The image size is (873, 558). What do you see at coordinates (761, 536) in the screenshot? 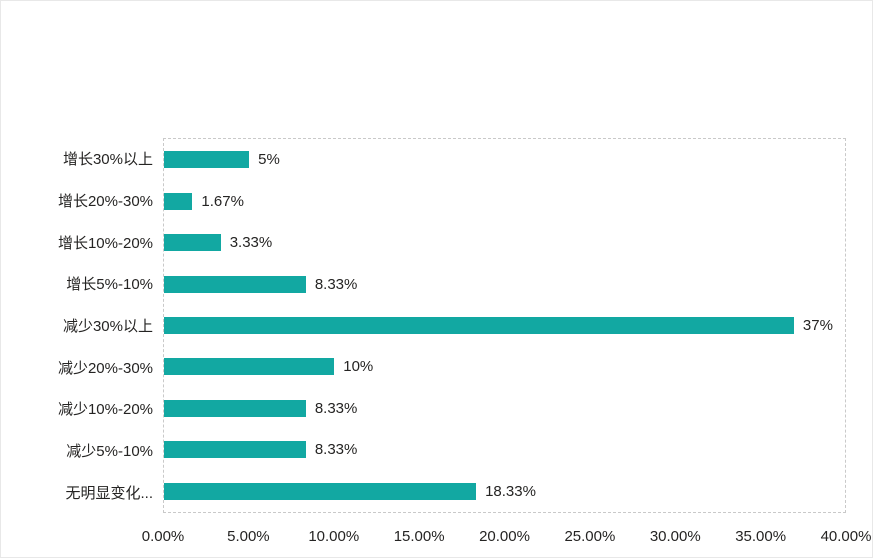
I see `x-tick-label: 35.00%` at bounding box center [761, 536].